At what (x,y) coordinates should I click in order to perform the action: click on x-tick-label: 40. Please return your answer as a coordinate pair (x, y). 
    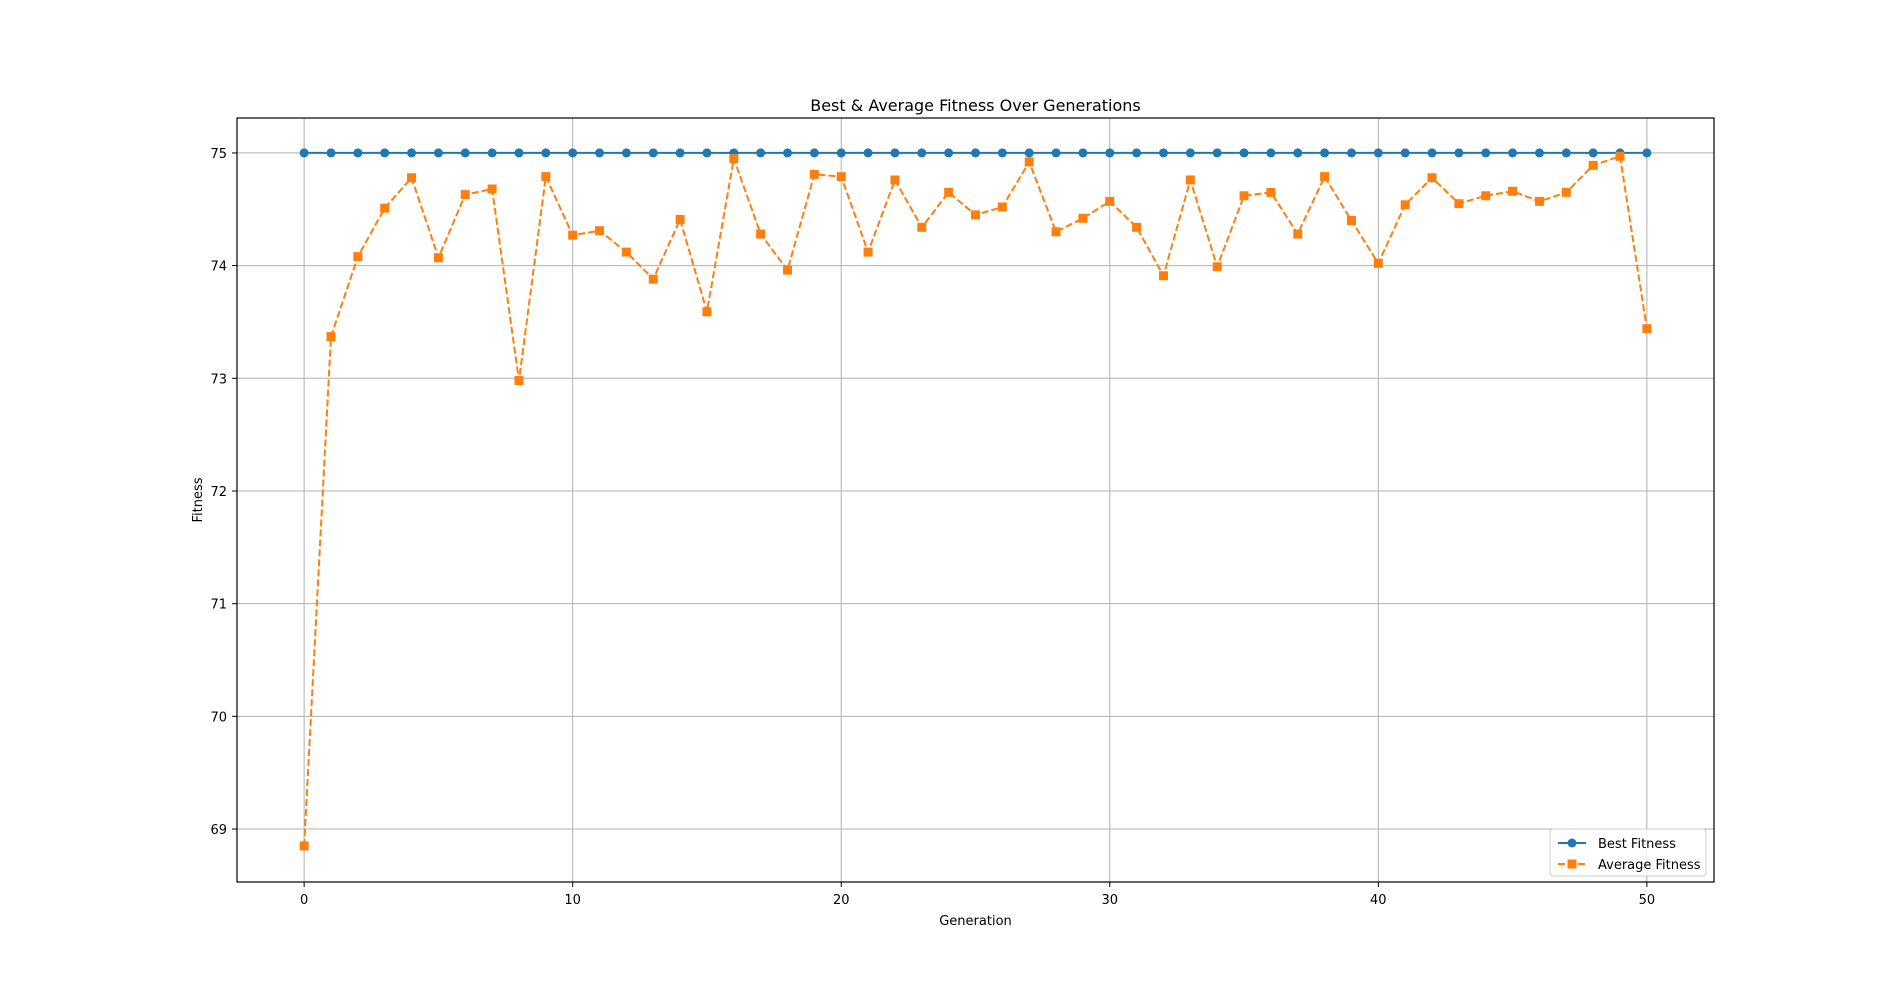
    Looking at the image, I should click on (1378, 900).